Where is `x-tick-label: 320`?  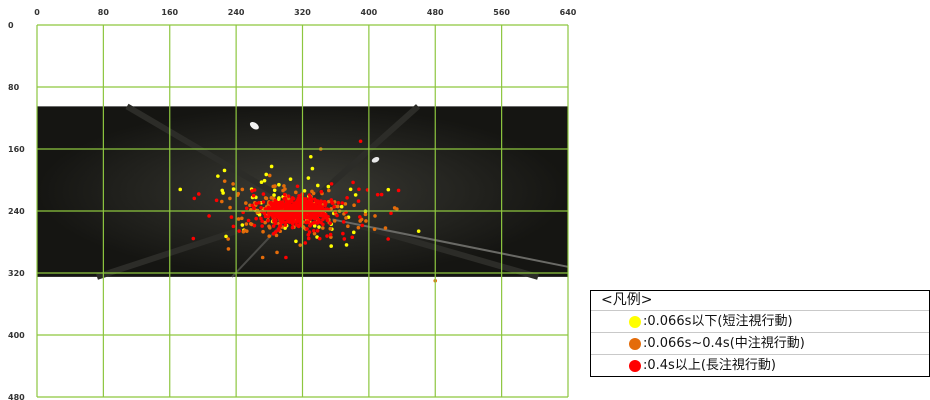
x-tick-label: 320 is located at coordinates (302, 12).